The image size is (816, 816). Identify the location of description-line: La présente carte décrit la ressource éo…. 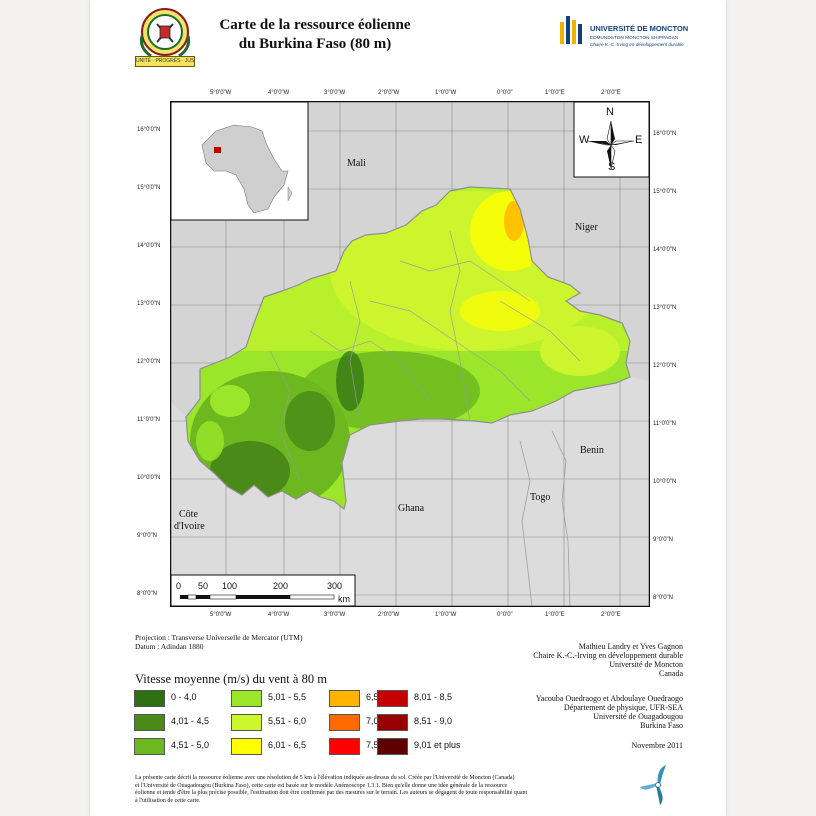
(325, 778).